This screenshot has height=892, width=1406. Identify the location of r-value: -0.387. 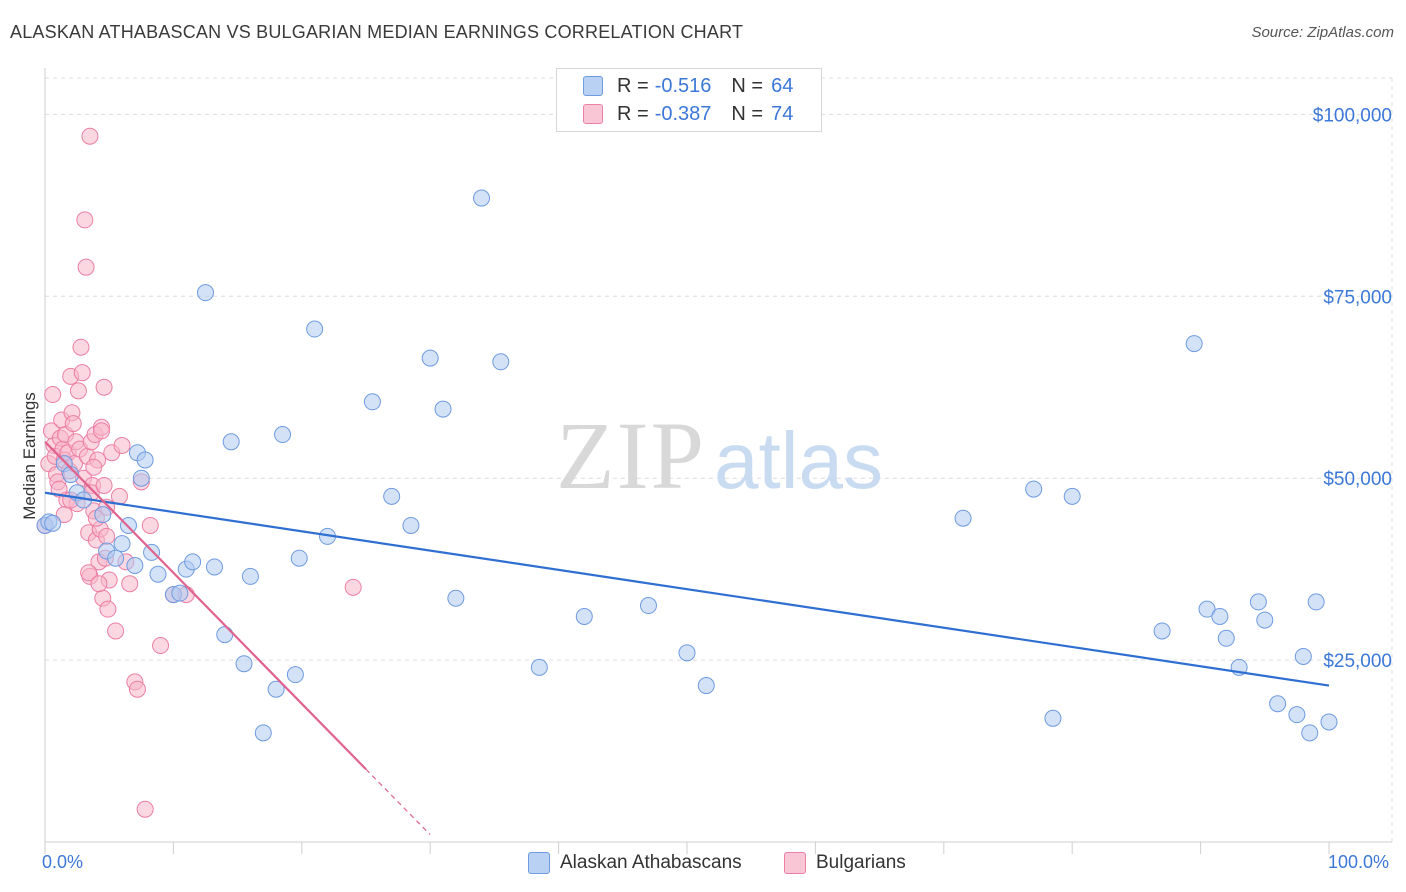
(683, 113).